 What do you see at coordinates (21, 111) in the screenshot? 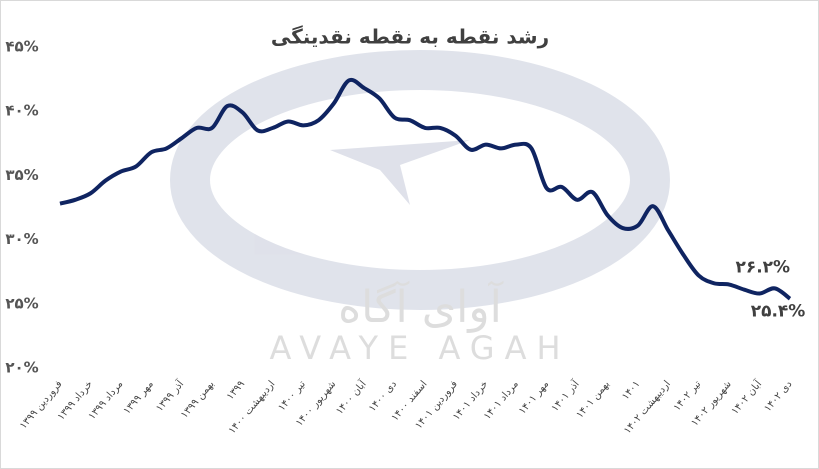
I see `y-tick-label: ۴۰%` at bounding box center [21, 111].